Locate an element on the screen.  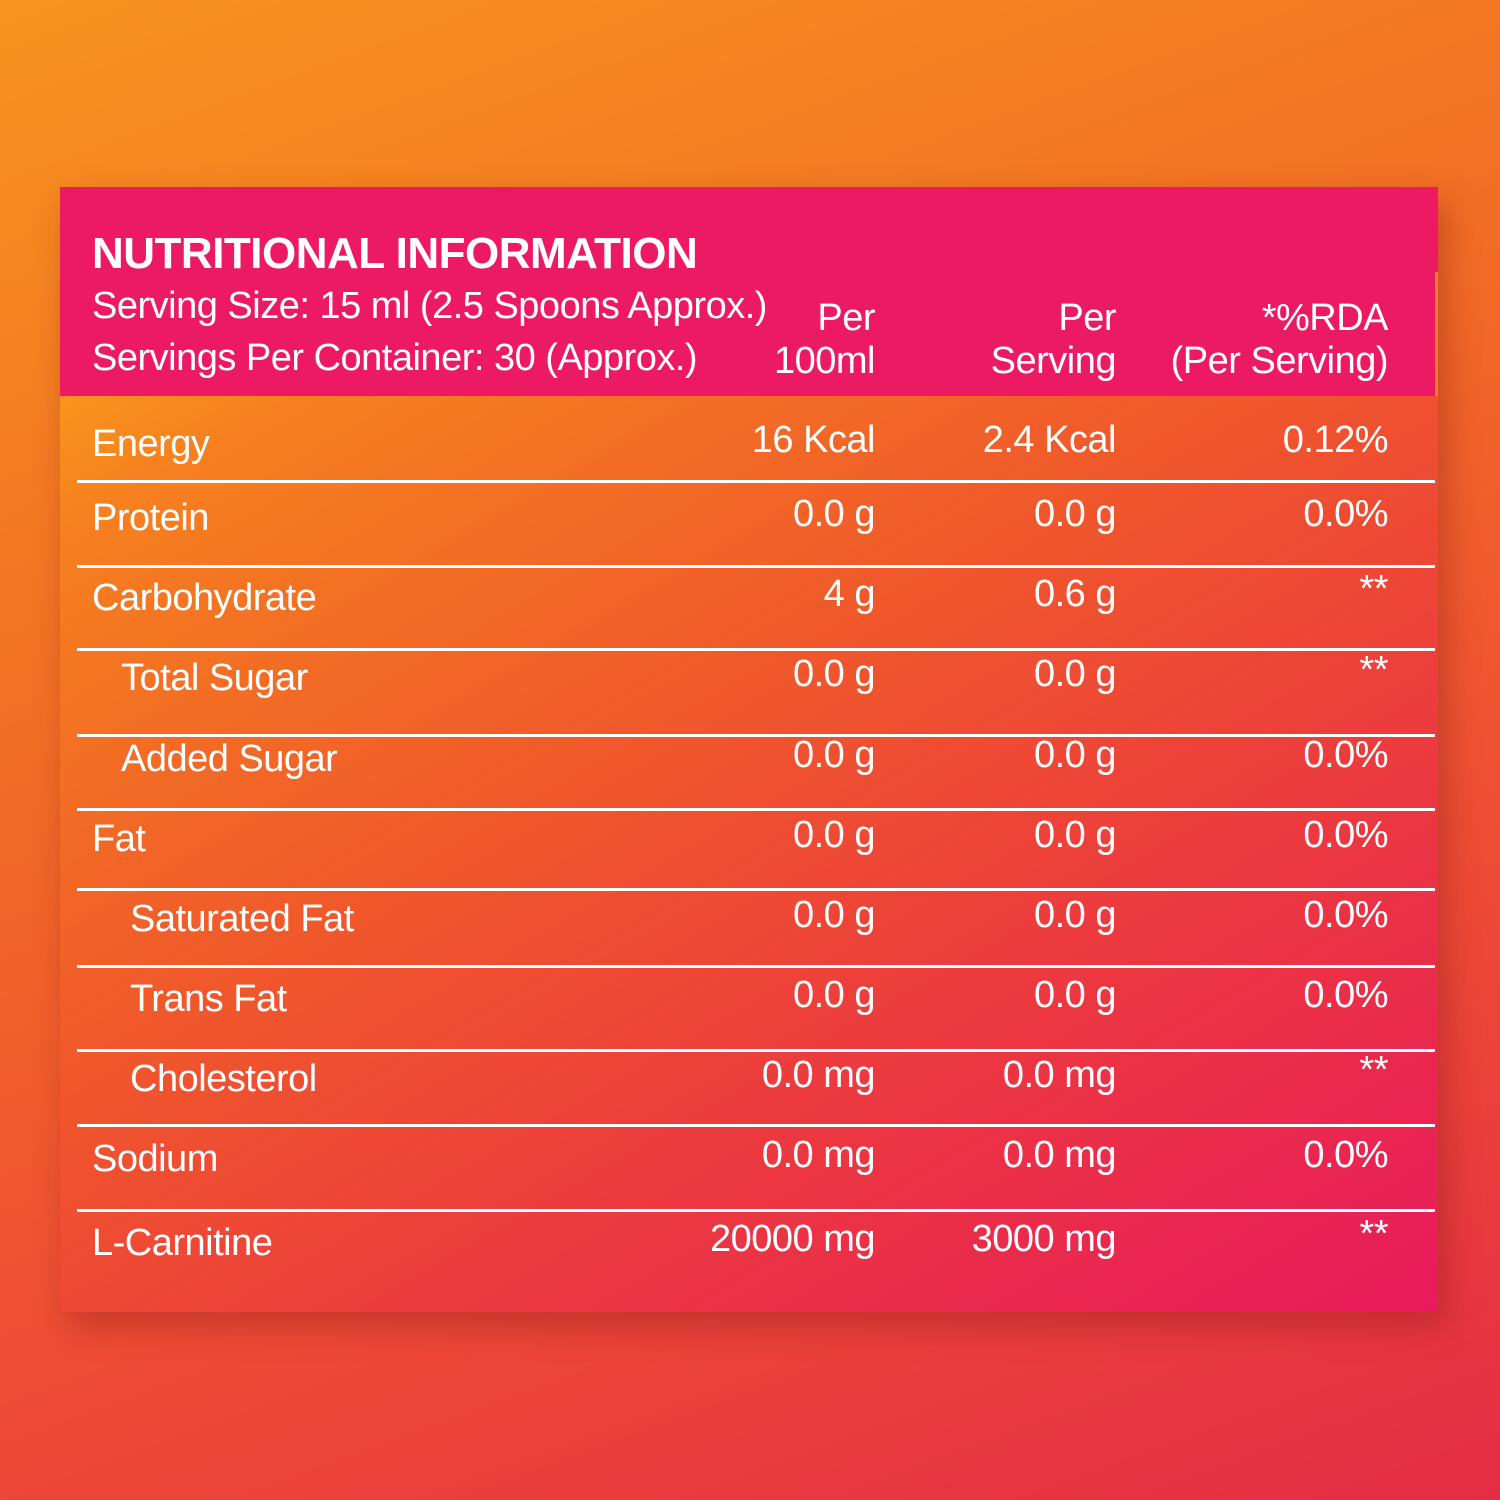
column-header-line: Serving is located at coordinates (1053, 361).